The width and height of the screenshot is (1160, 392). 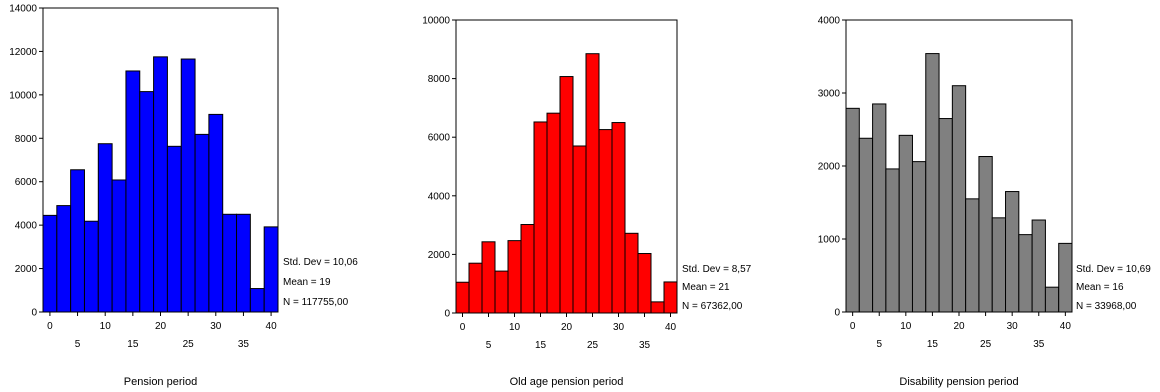 I want to click on y-tick-label: 14000, so click(x=23, y=9).